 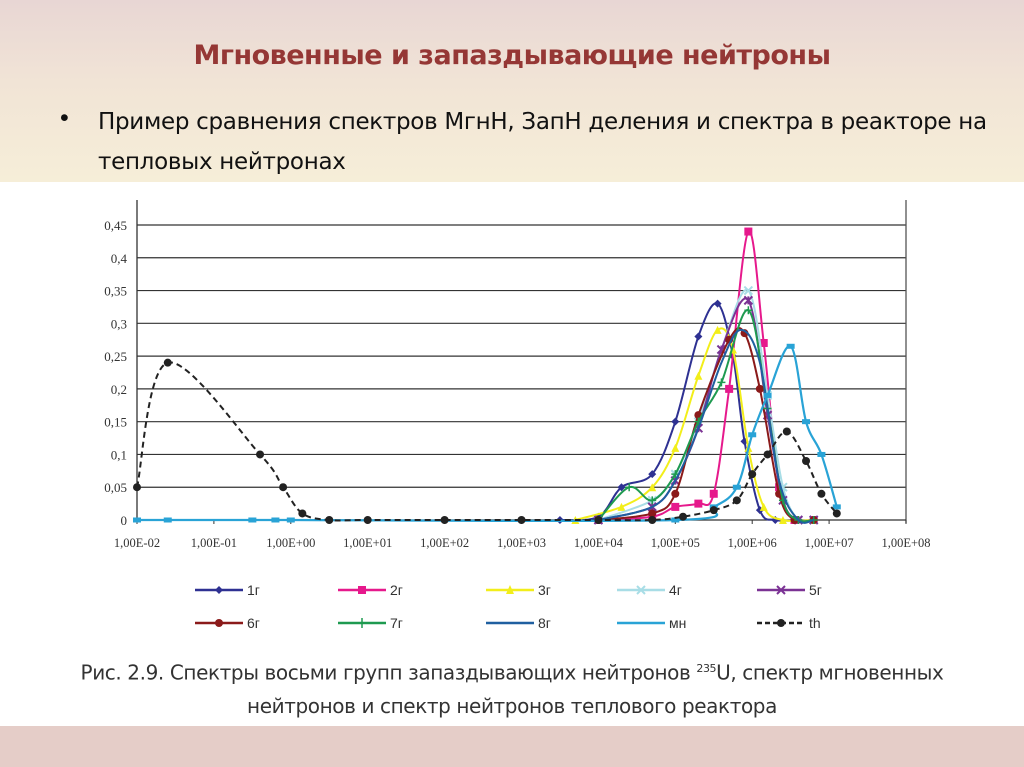 I want to click on legend-item: 5г, so click(x=789, y=590).